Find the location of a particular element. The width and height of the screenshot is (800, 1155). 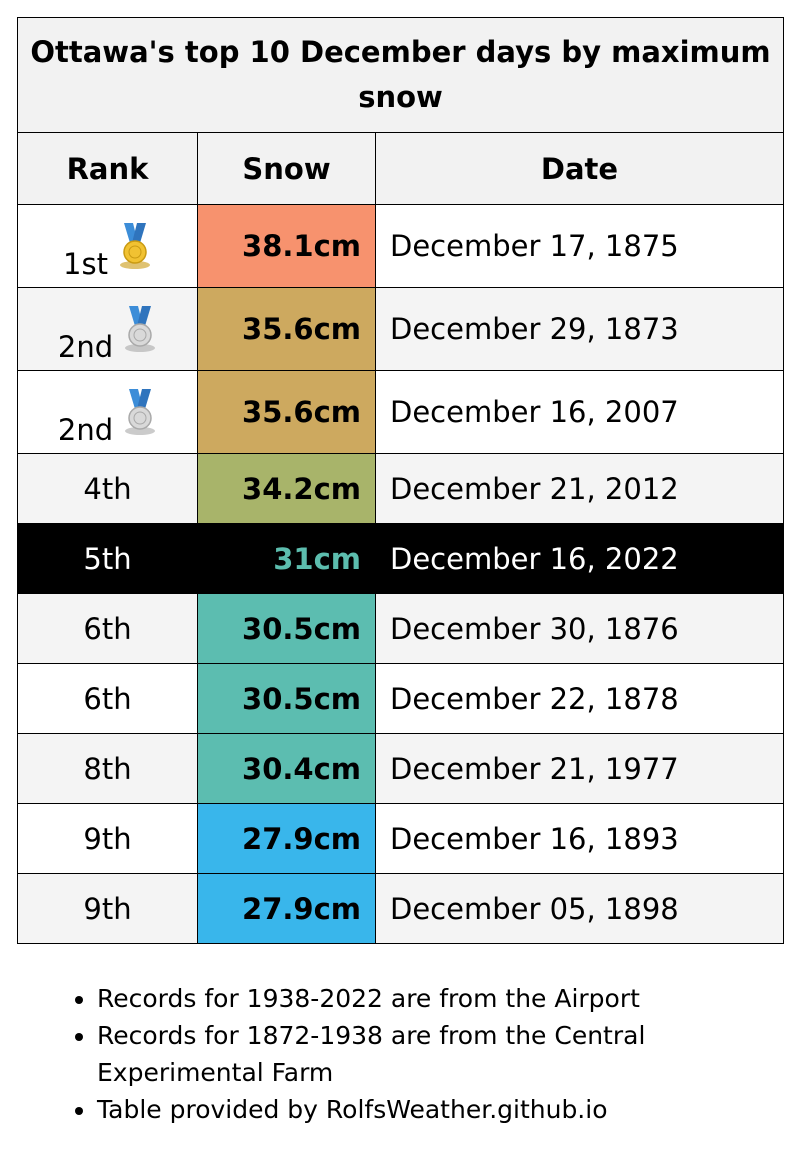

table-row: 8th 30.4cm December 21, 1977 is located at coordinates (400, 768).